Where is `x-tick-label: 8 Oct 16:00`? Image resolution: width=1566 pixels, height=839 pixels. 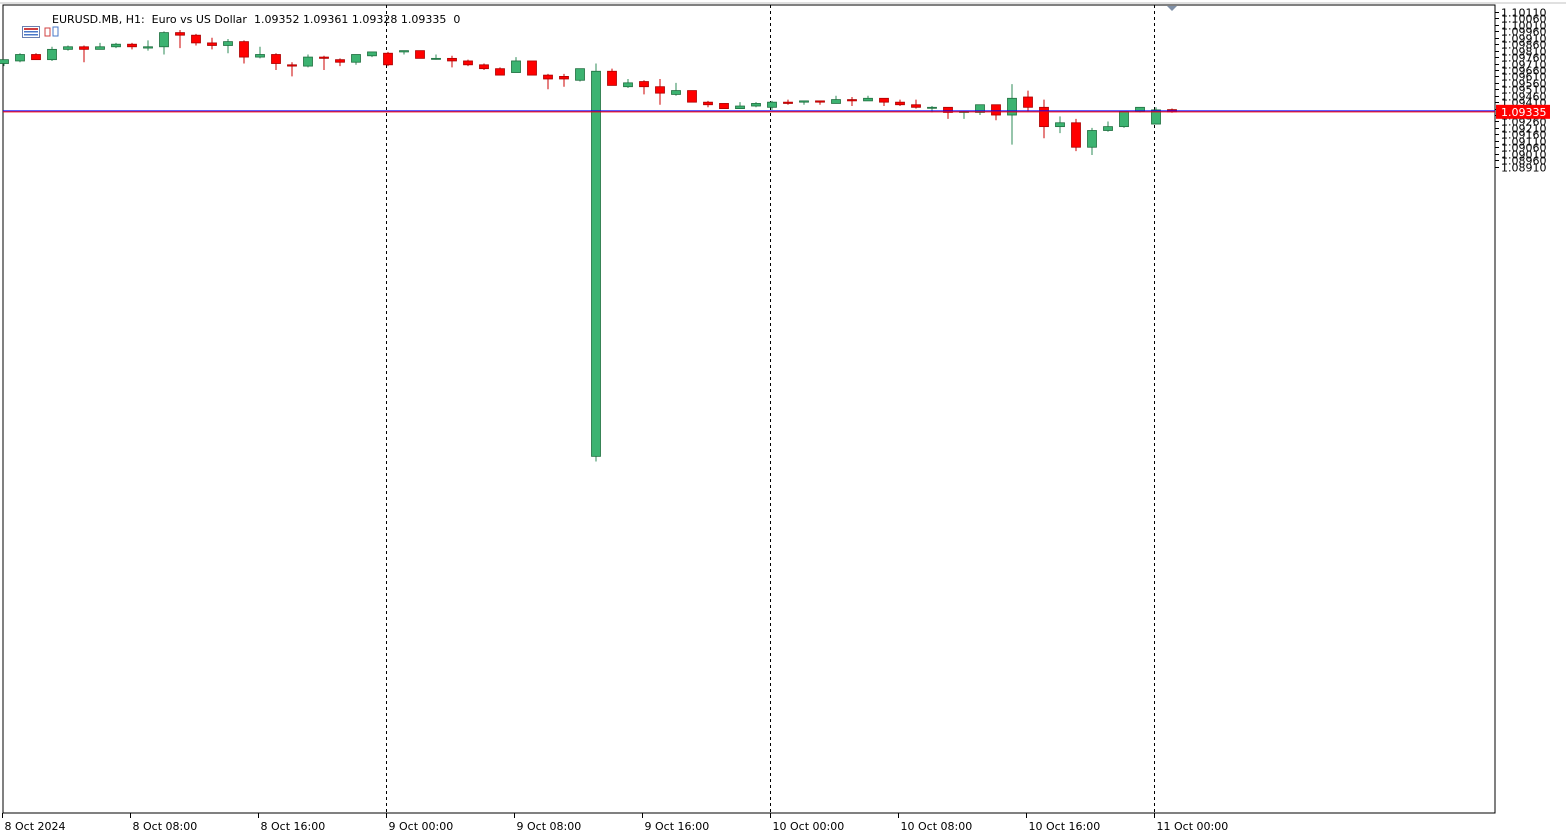 x-tick-label: 8 Oct 16:00 is located at coordinates (293, 826).